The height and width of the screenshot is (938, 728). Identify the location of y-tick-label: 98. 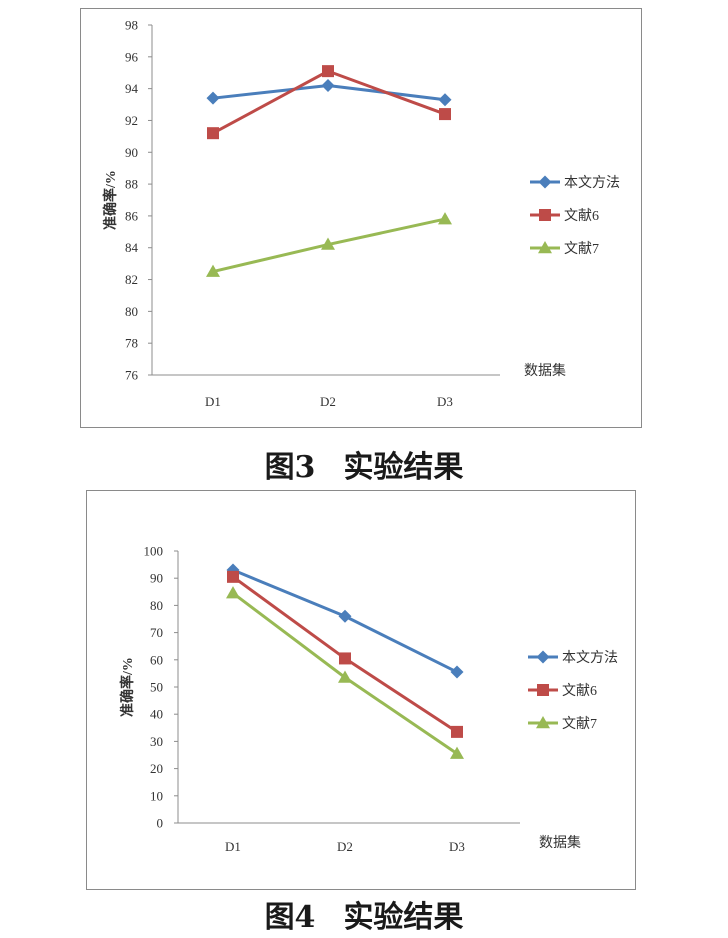
(131, 25).